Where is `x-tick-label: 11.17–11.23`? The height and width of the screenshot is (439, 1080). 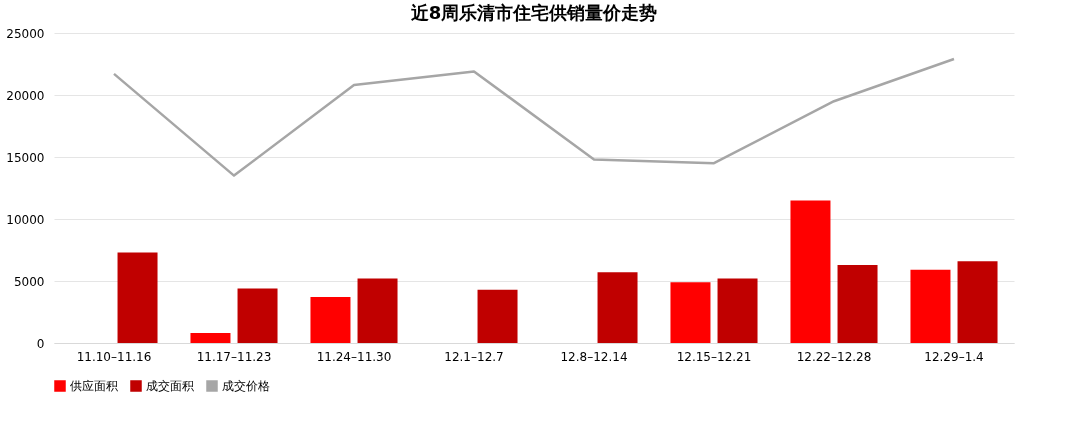
x-tick-label: 11.17–11.23 is located at coordinates (234, 356).